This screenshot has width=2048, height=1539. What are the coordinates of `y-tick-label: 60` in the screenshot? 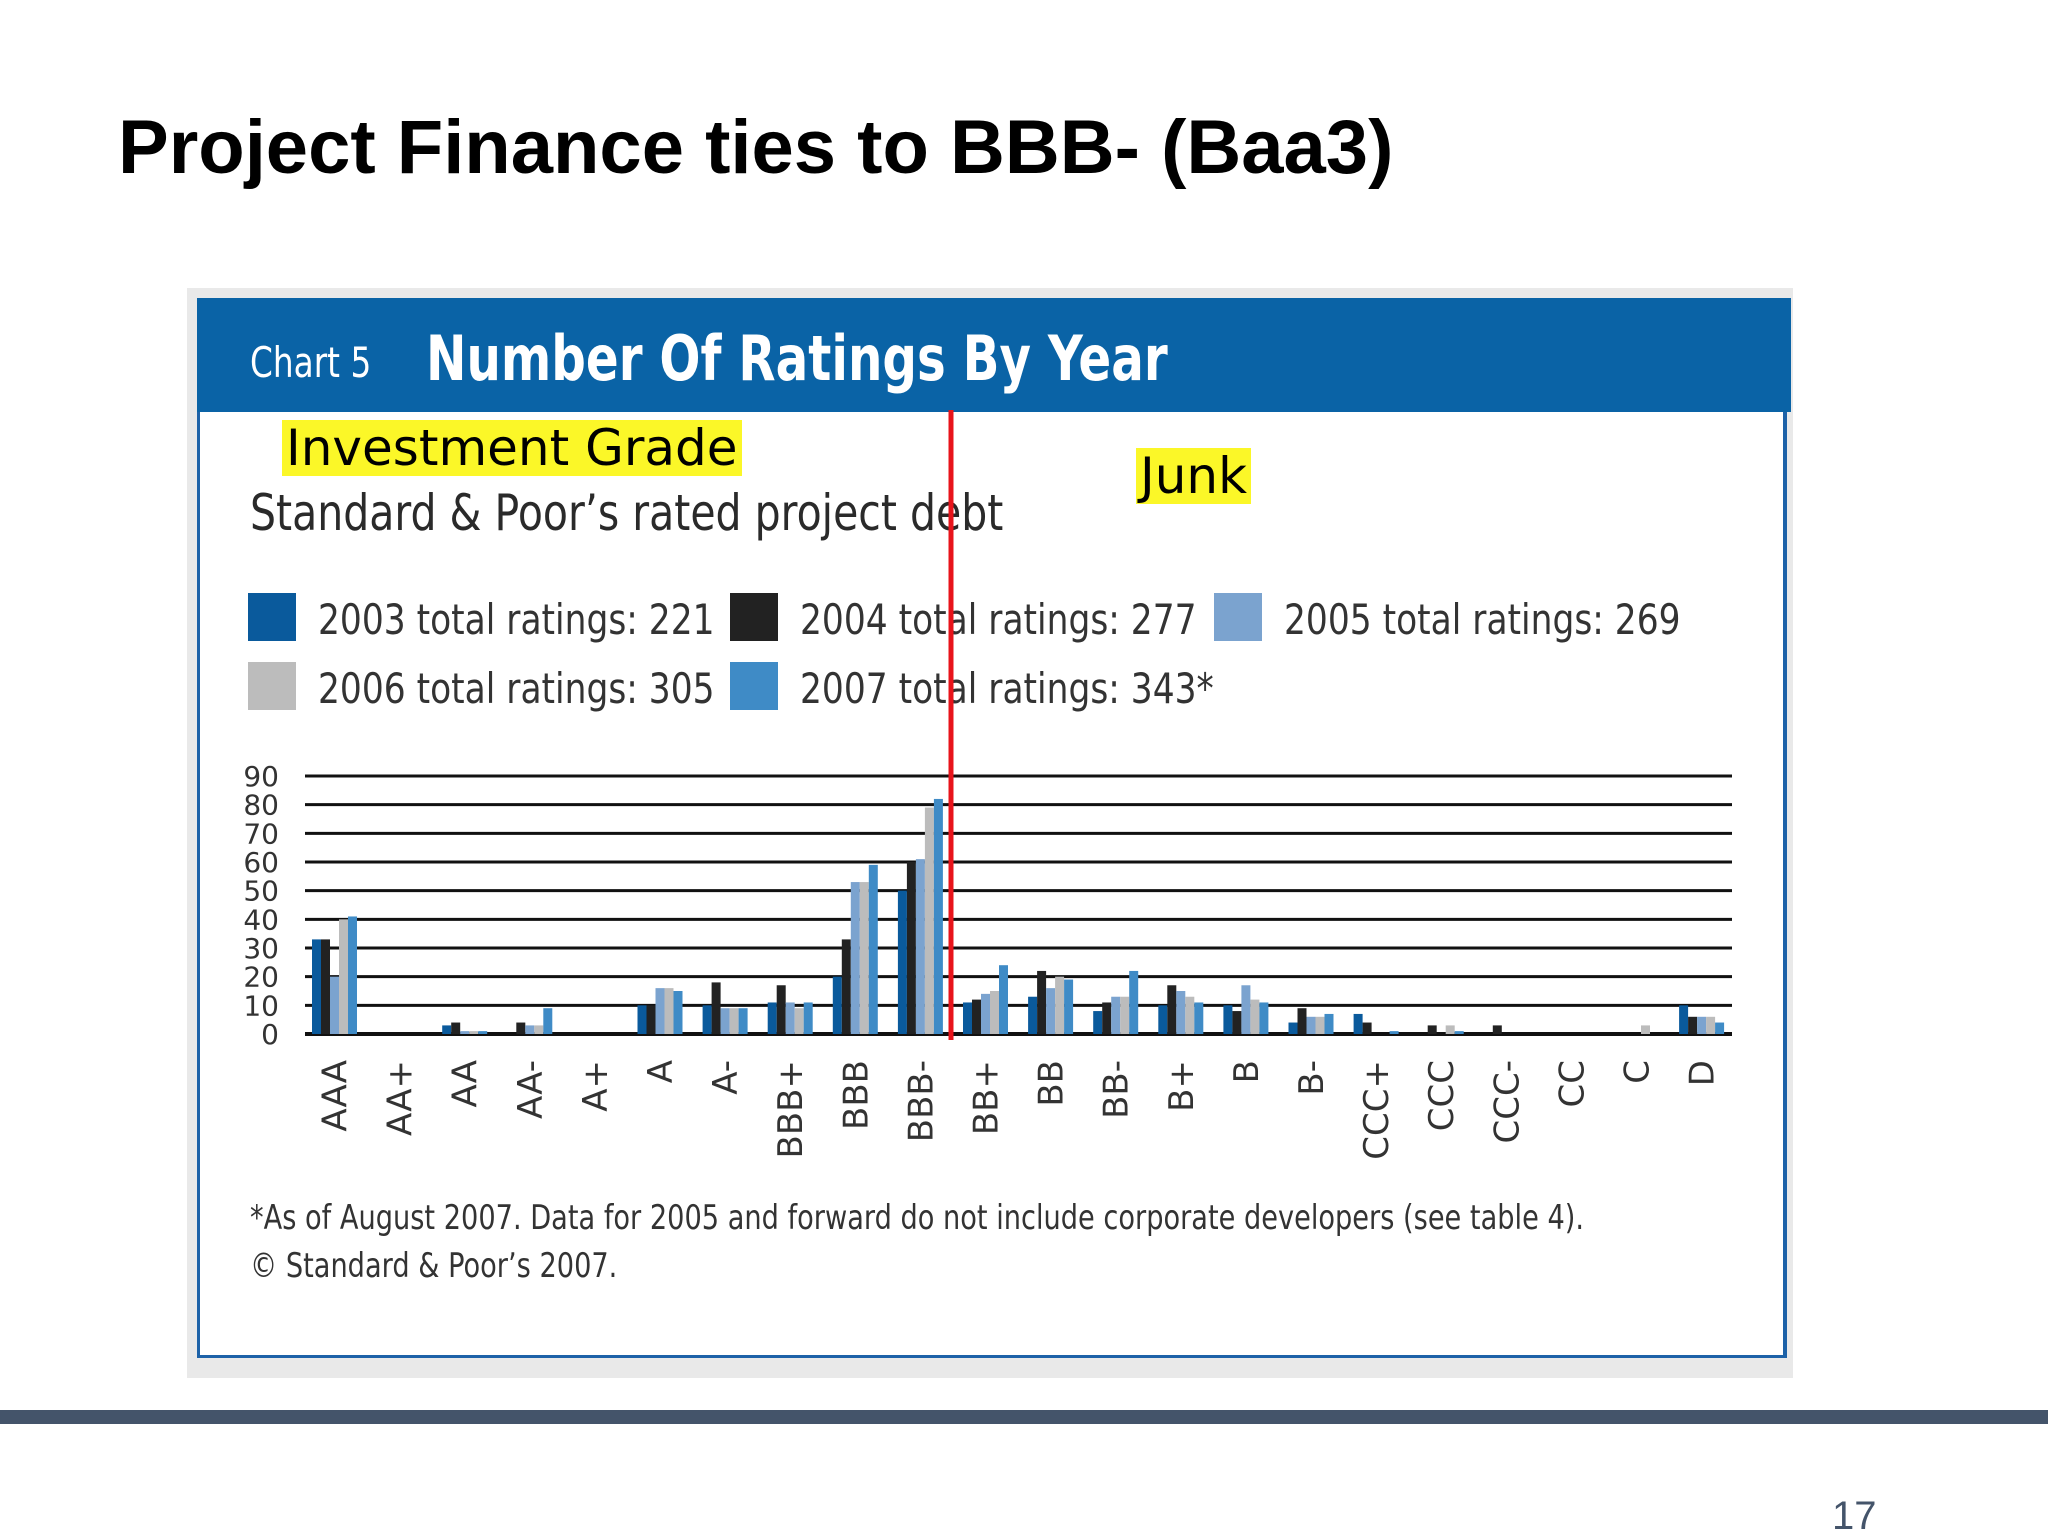 It's located at (261, 862).